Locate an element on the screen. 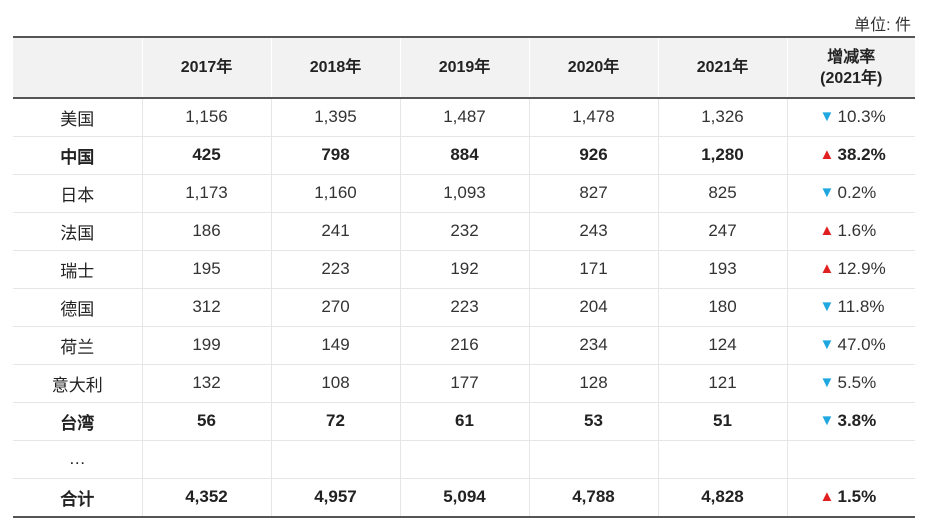 The width and height of the screenshot is (927, 531). value-cell-2018: 241 is located at coordinates (335, 231).